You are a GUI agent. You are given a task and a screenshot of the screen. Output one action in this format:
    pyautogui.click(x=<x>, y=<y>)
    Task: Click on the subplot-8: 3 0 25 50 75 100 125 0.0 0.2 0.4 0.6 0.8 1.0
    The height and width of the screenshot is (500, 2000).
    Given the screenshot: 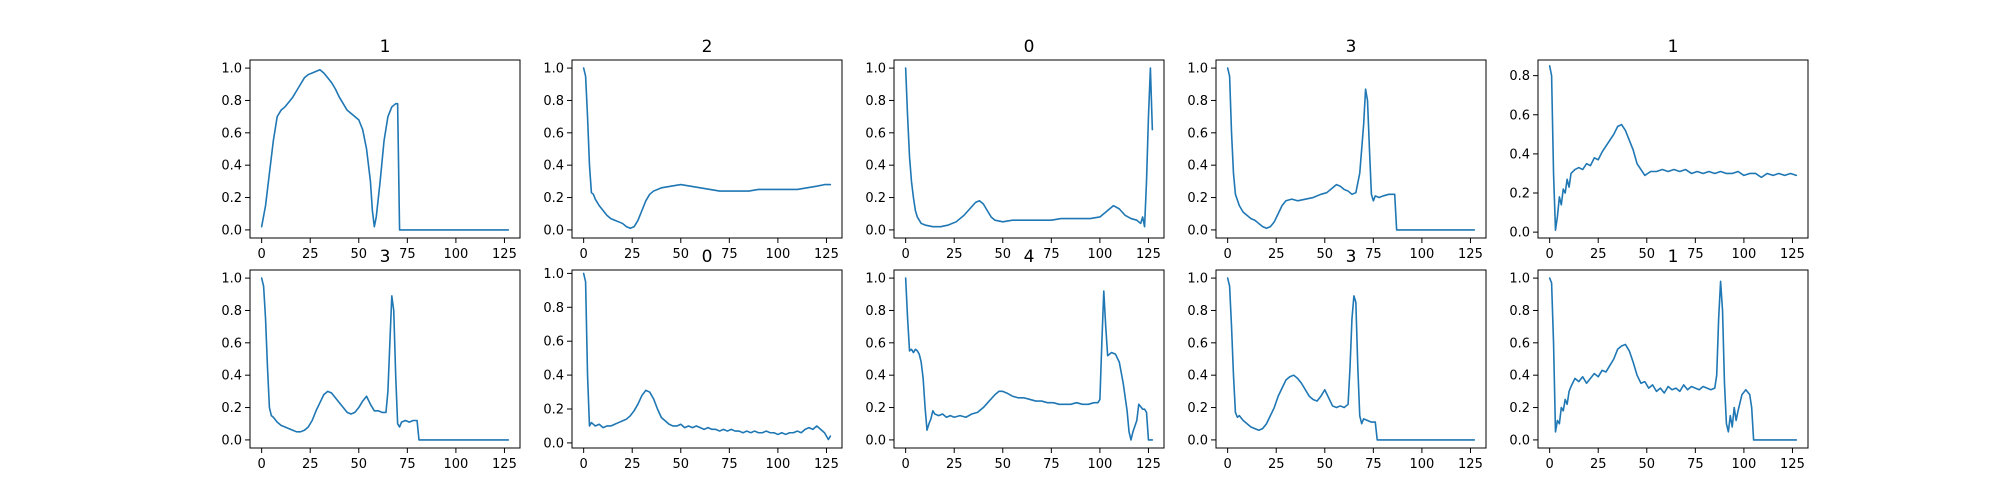 What is the action you would take?
    pyautogui.click(x=1337, y=359)
    